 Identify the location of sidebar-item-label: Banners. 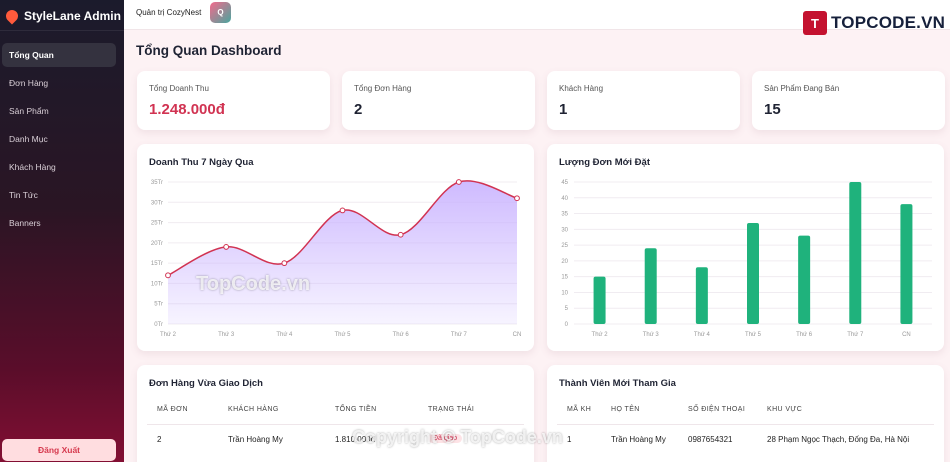
(25, 223).